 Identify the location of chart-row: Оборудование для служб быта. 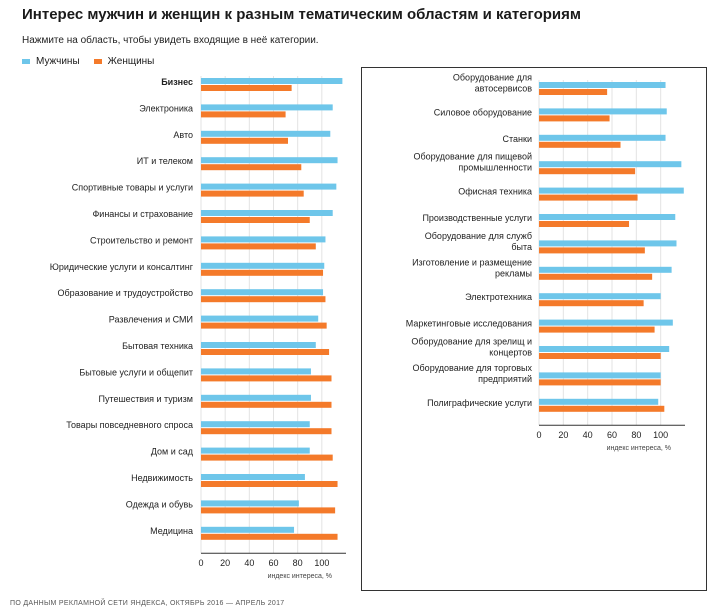
(551, 242).